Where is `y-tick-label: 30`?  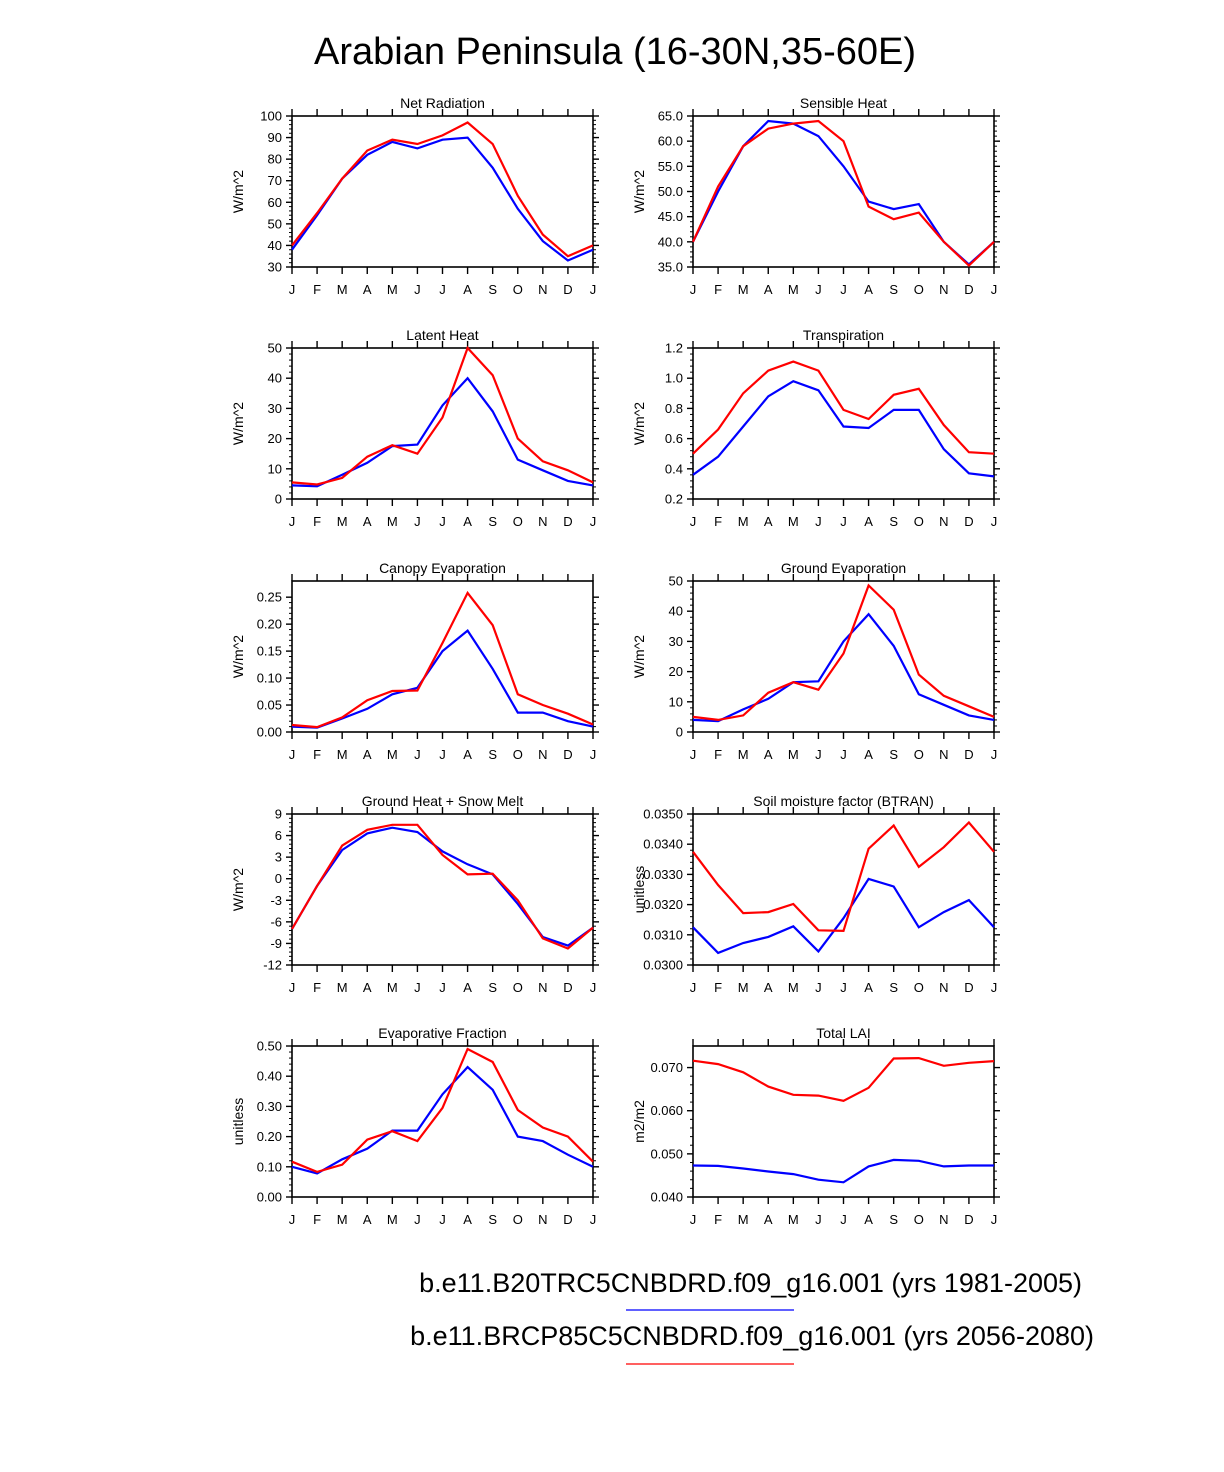 y-tick-label: 30 is located at coordinates (676, 641).